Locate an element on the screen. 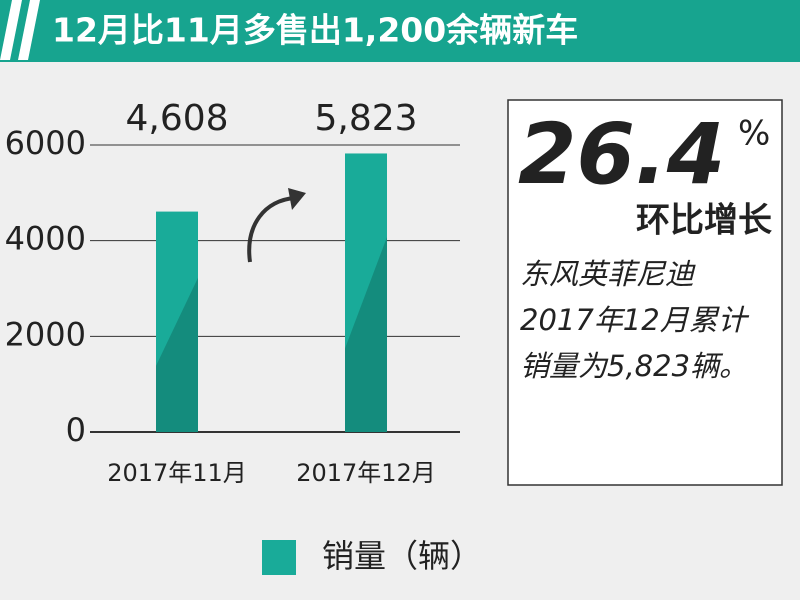  y-tick-label: 2000 is located at coordinates (45, 334).